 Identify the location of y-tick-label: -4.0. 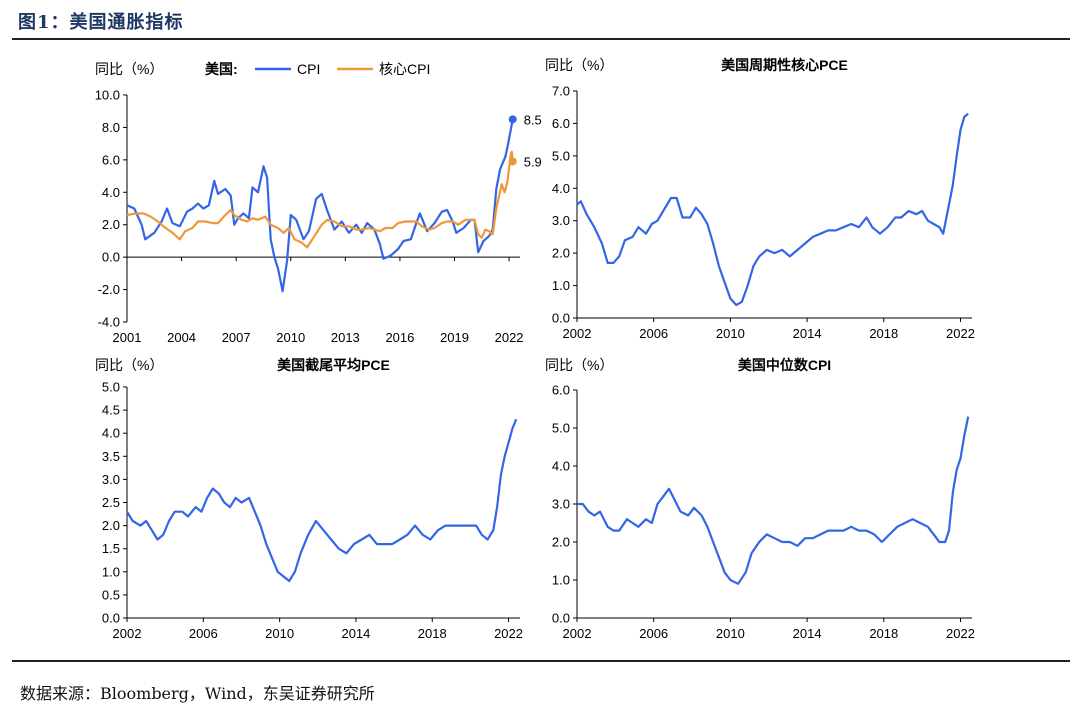
(109, 322).